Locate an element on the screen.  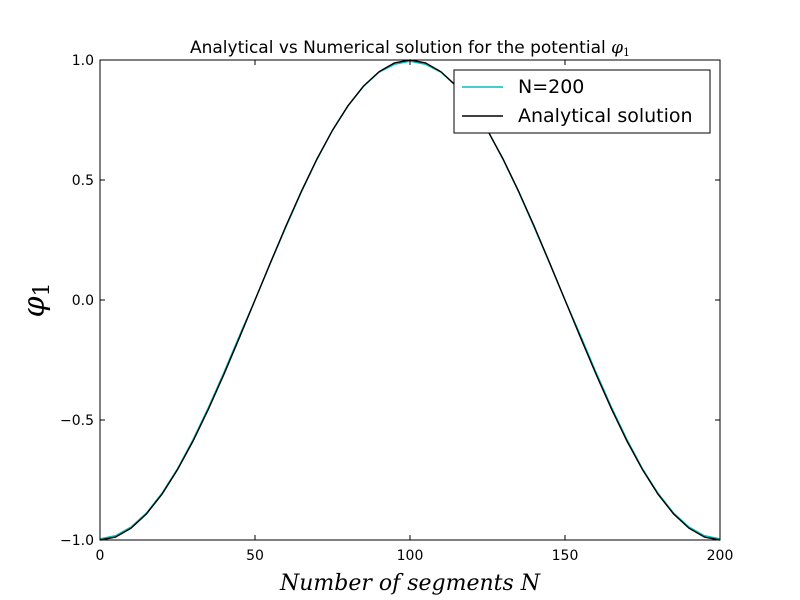
x-tick-label: 200 is located at coordinates (720, 556).